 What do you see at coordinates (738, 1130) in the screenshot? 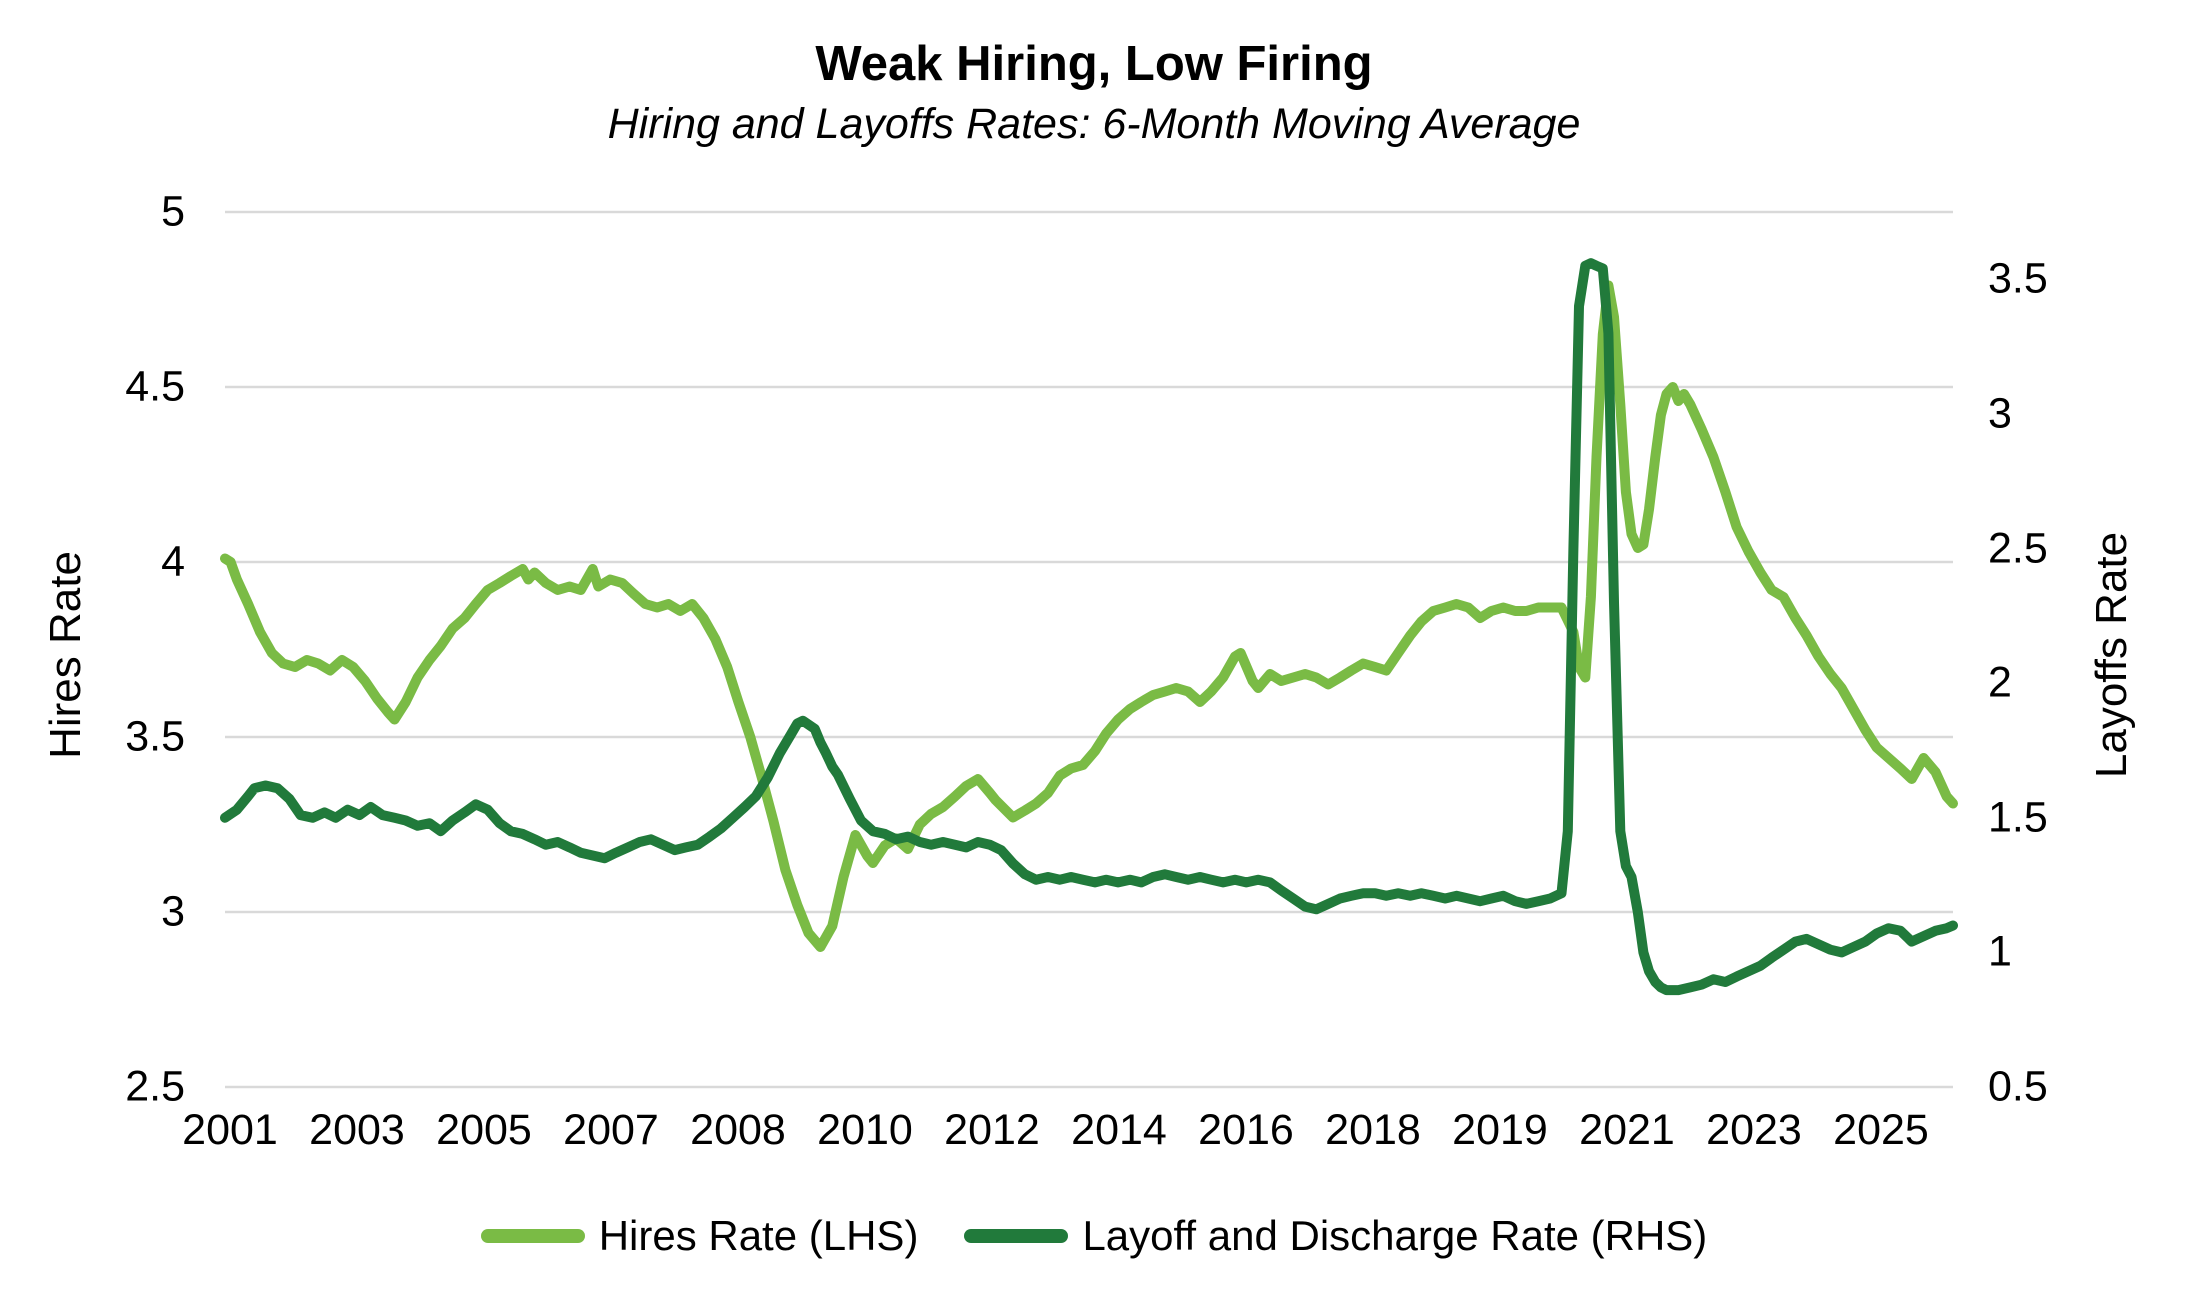
I see `x-axis-tick-label: 2008` at bounding box center [738, 1130].